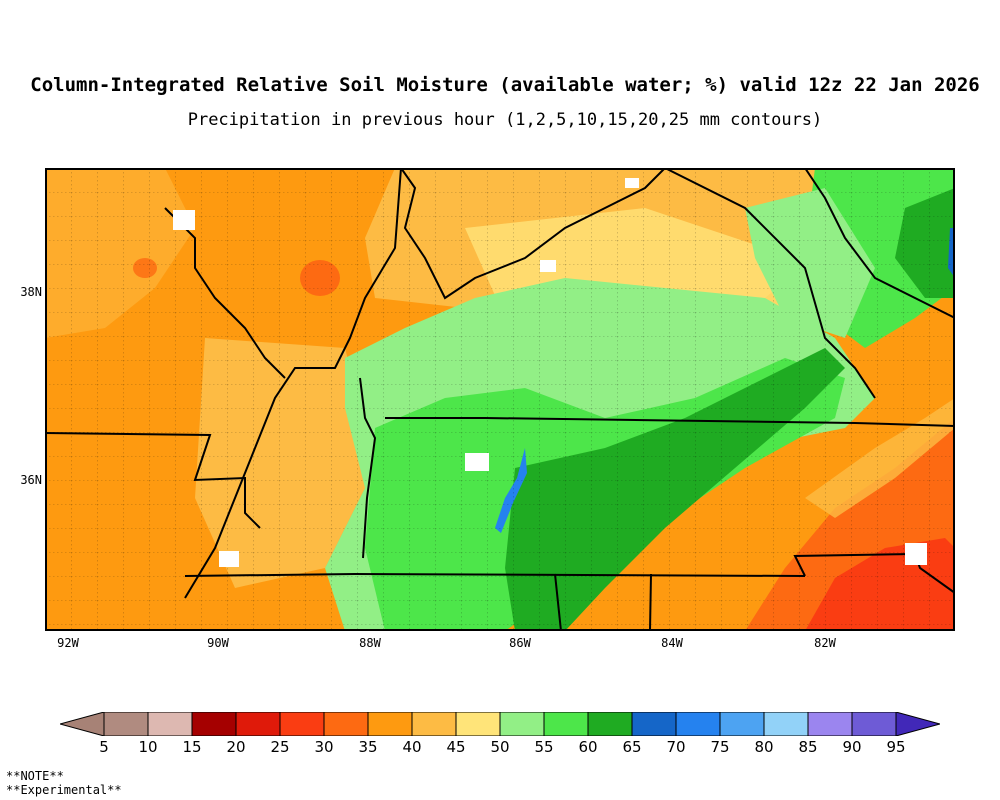  Describe the element at coordinates (280, 747) in the screenshot. I see `colorbar-tick-label: 25` at that location.